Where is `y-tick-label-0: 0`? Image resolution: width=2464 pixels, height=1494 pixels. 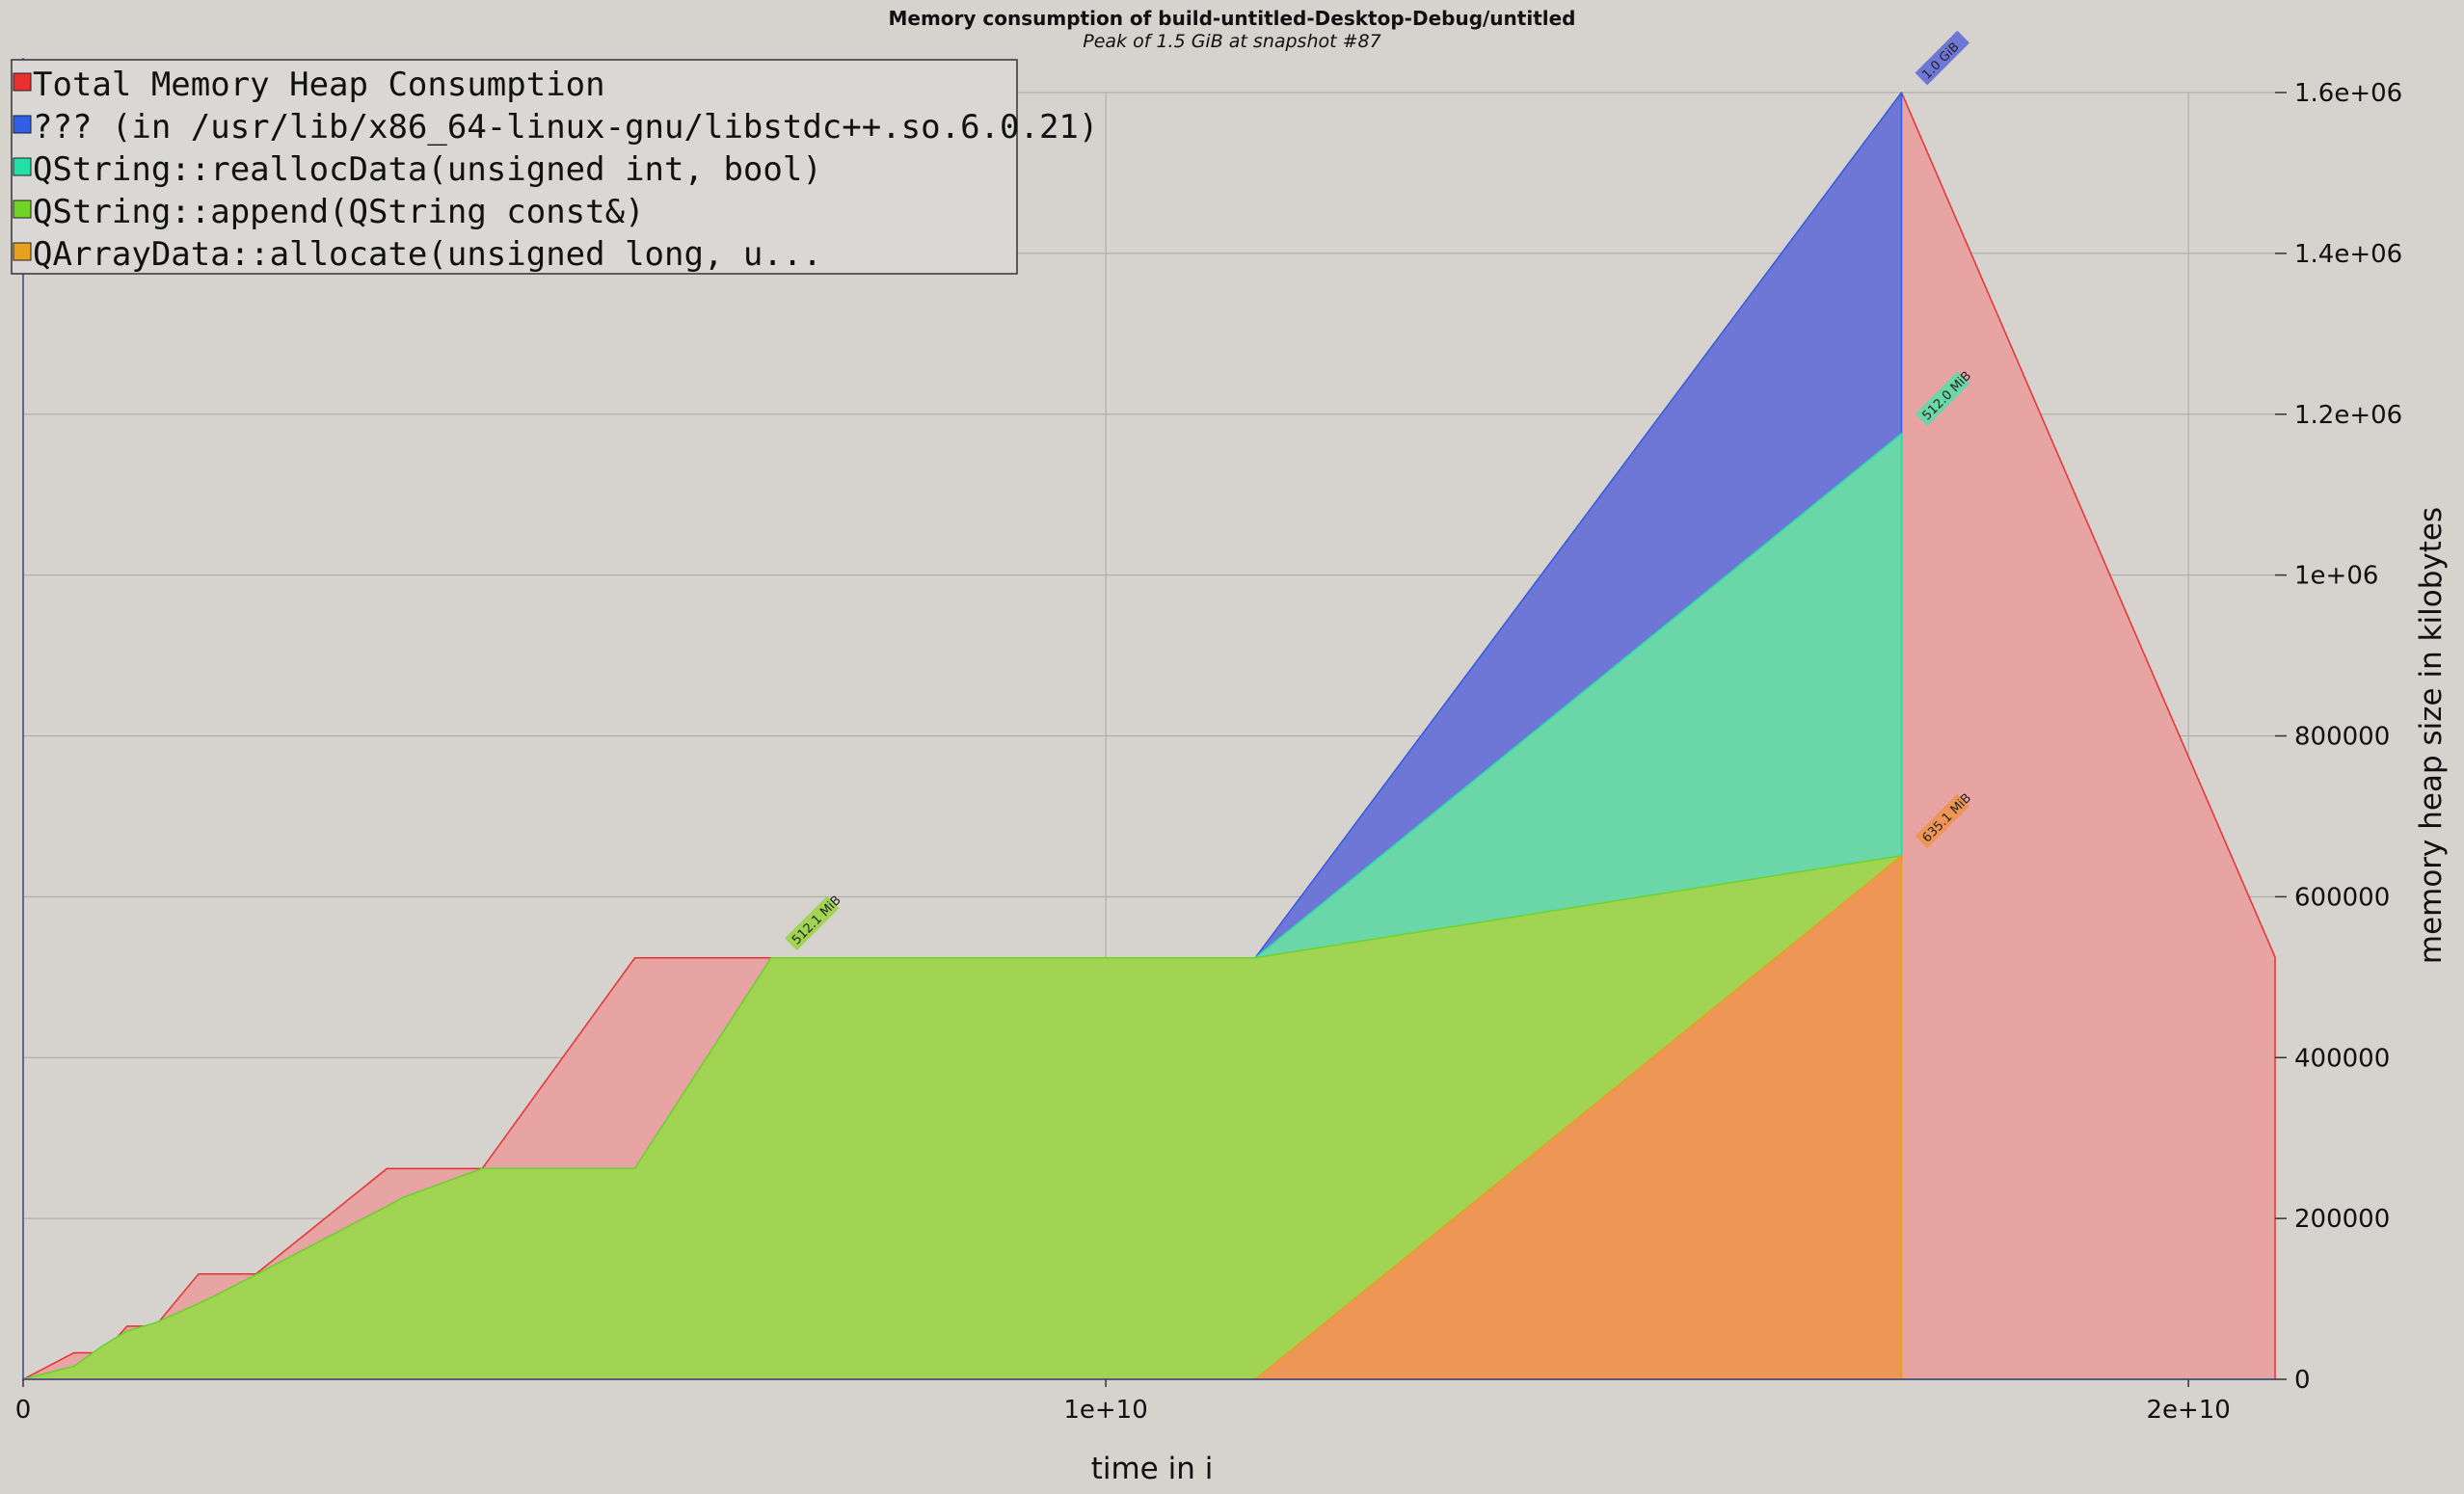 y-tick-label-0: 0 is located at coordinates (2303, 1380).